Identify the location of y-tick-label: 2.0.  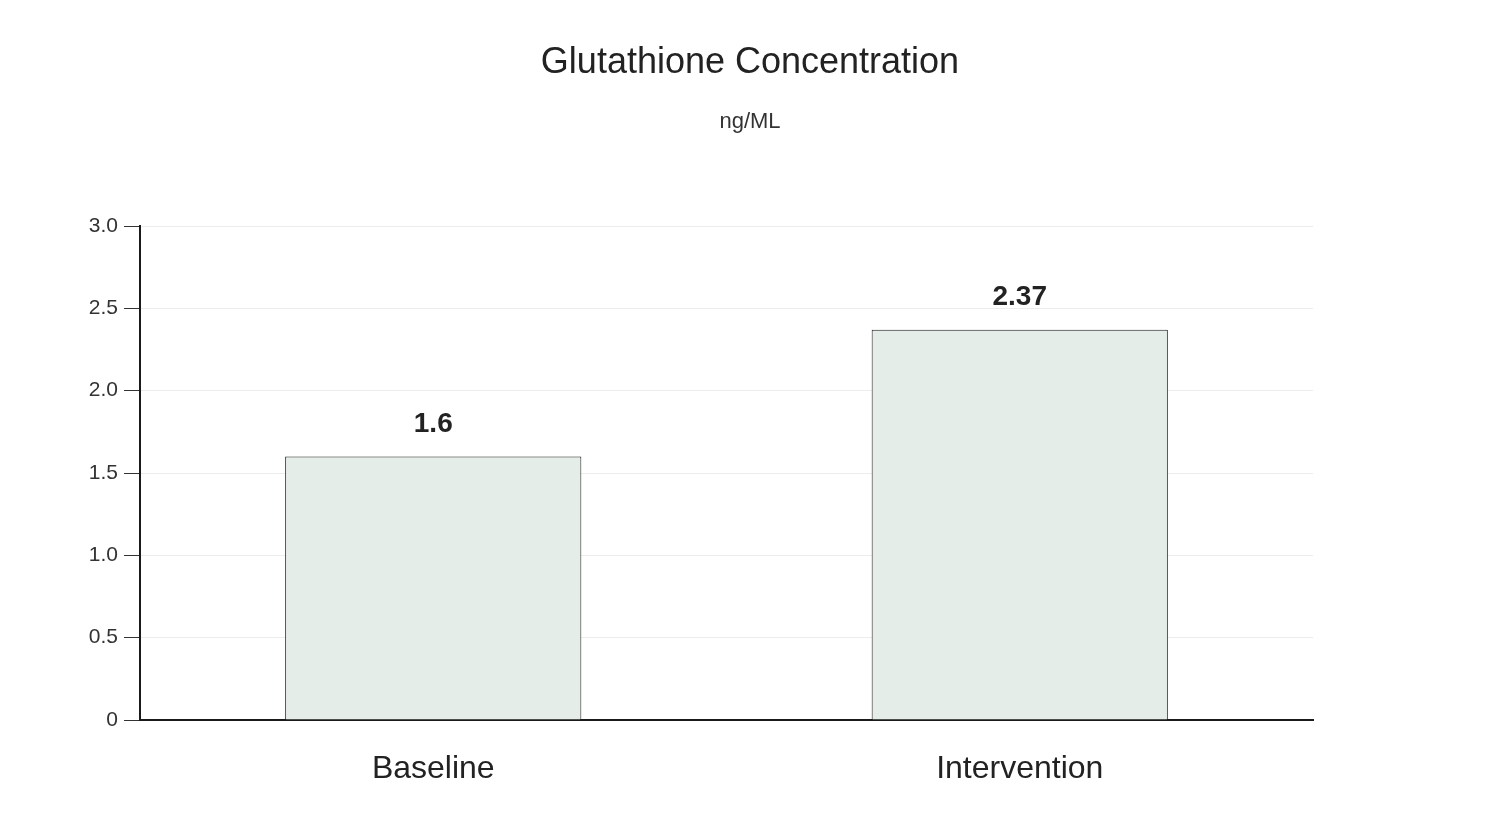
(103, 389).